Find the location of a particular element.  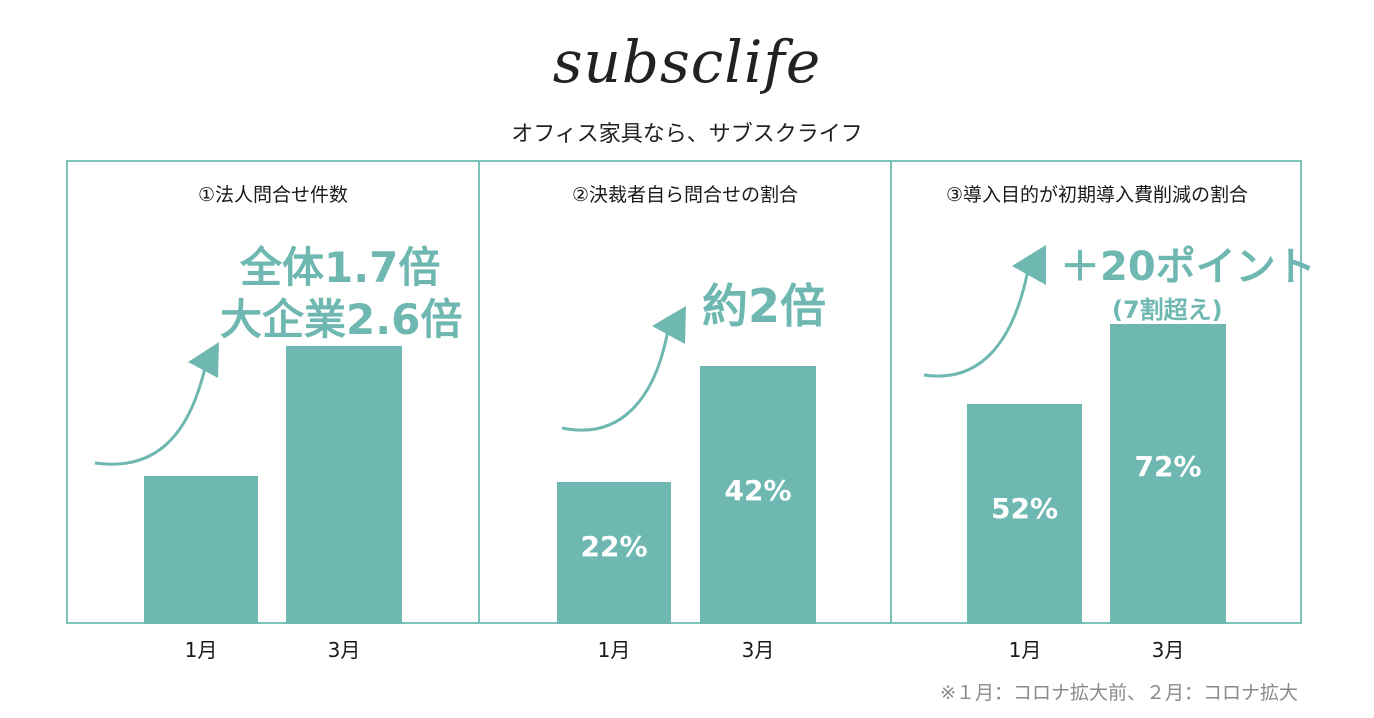

panel-3-bar-mar is located at coordinates (1168, 474).